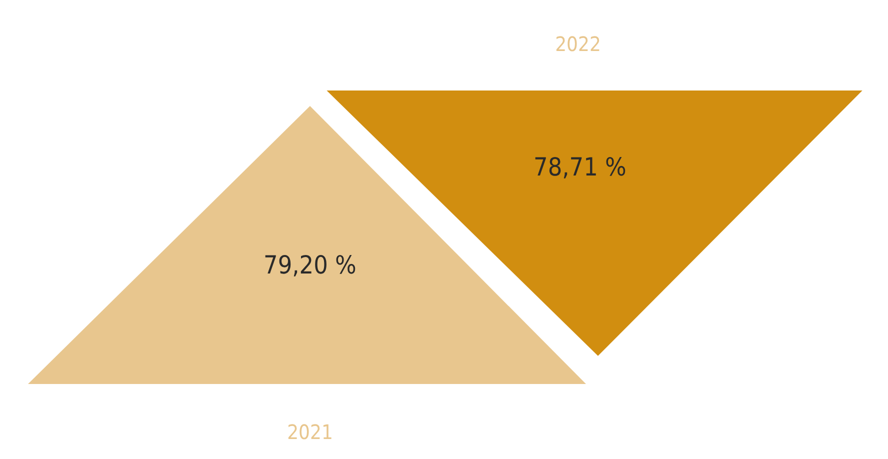 The image size is (888, 459). I want to click on data-label: 78,71 %, so click(580, 167).